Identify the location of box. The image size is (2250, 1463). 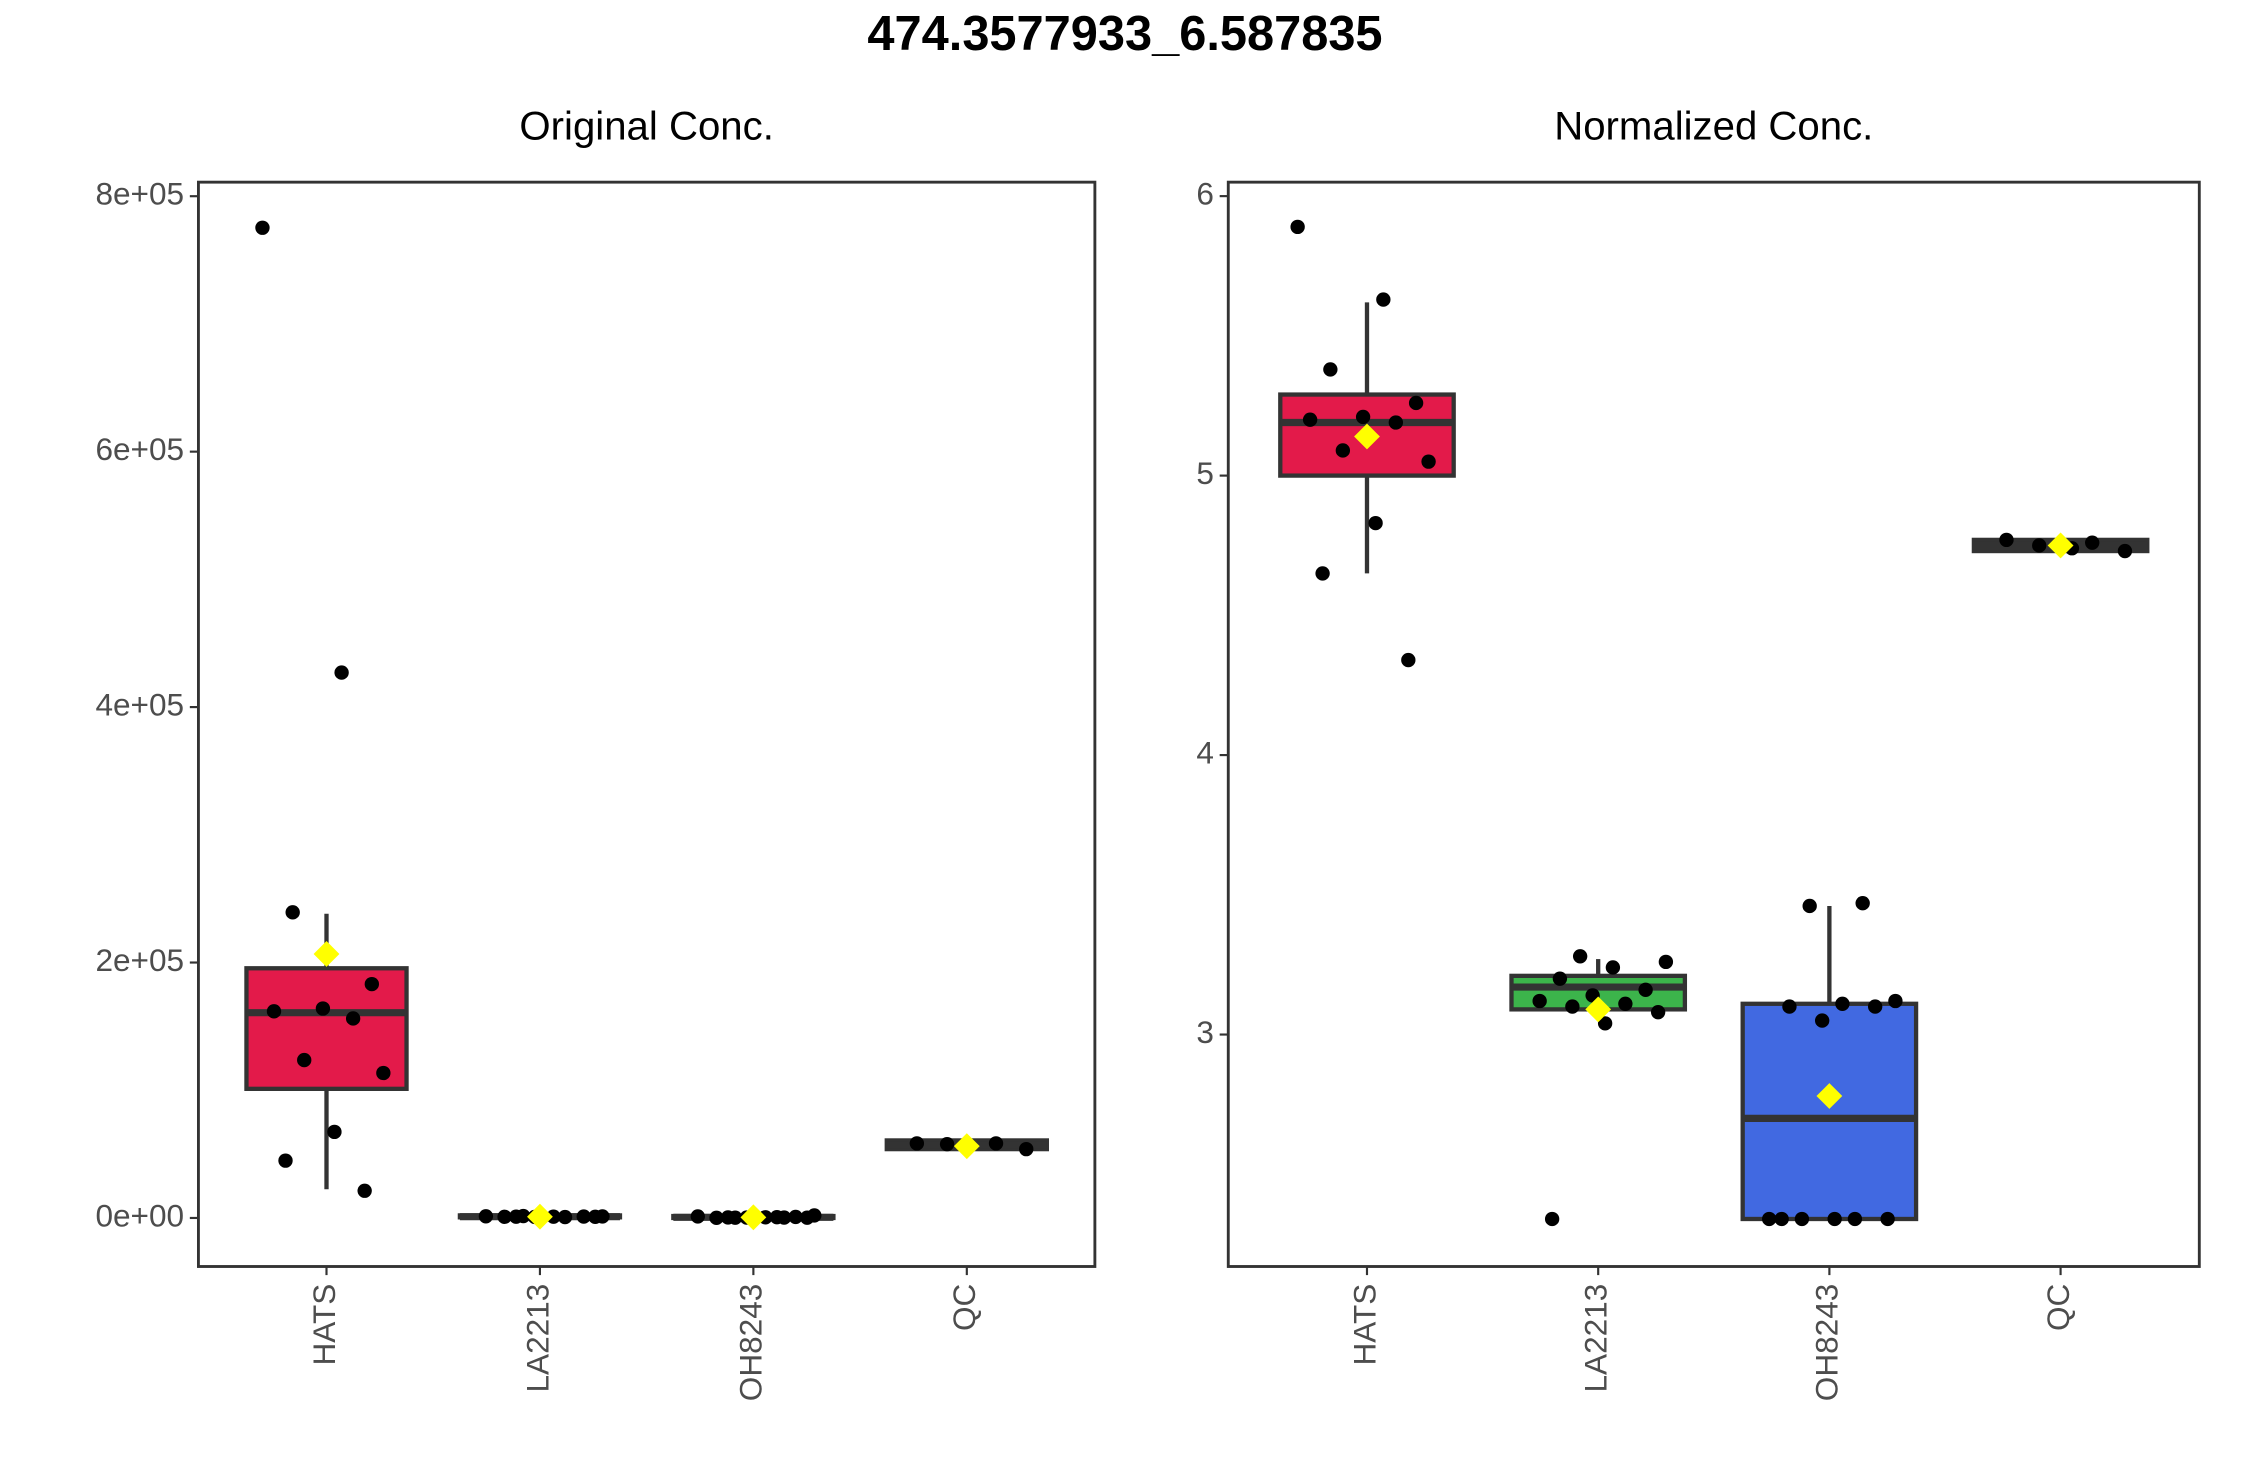
(1829, 1111).